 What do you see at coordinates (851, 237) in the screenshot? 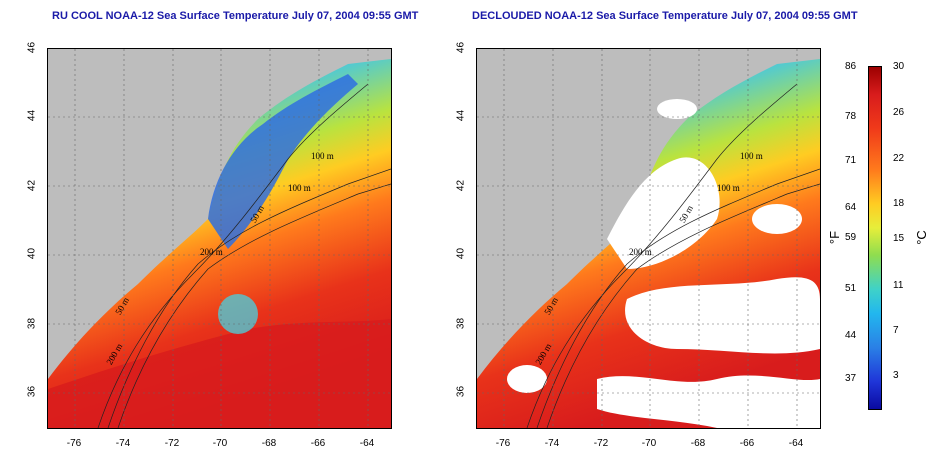
I see `fahrenheit-tick: 59` at bounding box center [851, 237].